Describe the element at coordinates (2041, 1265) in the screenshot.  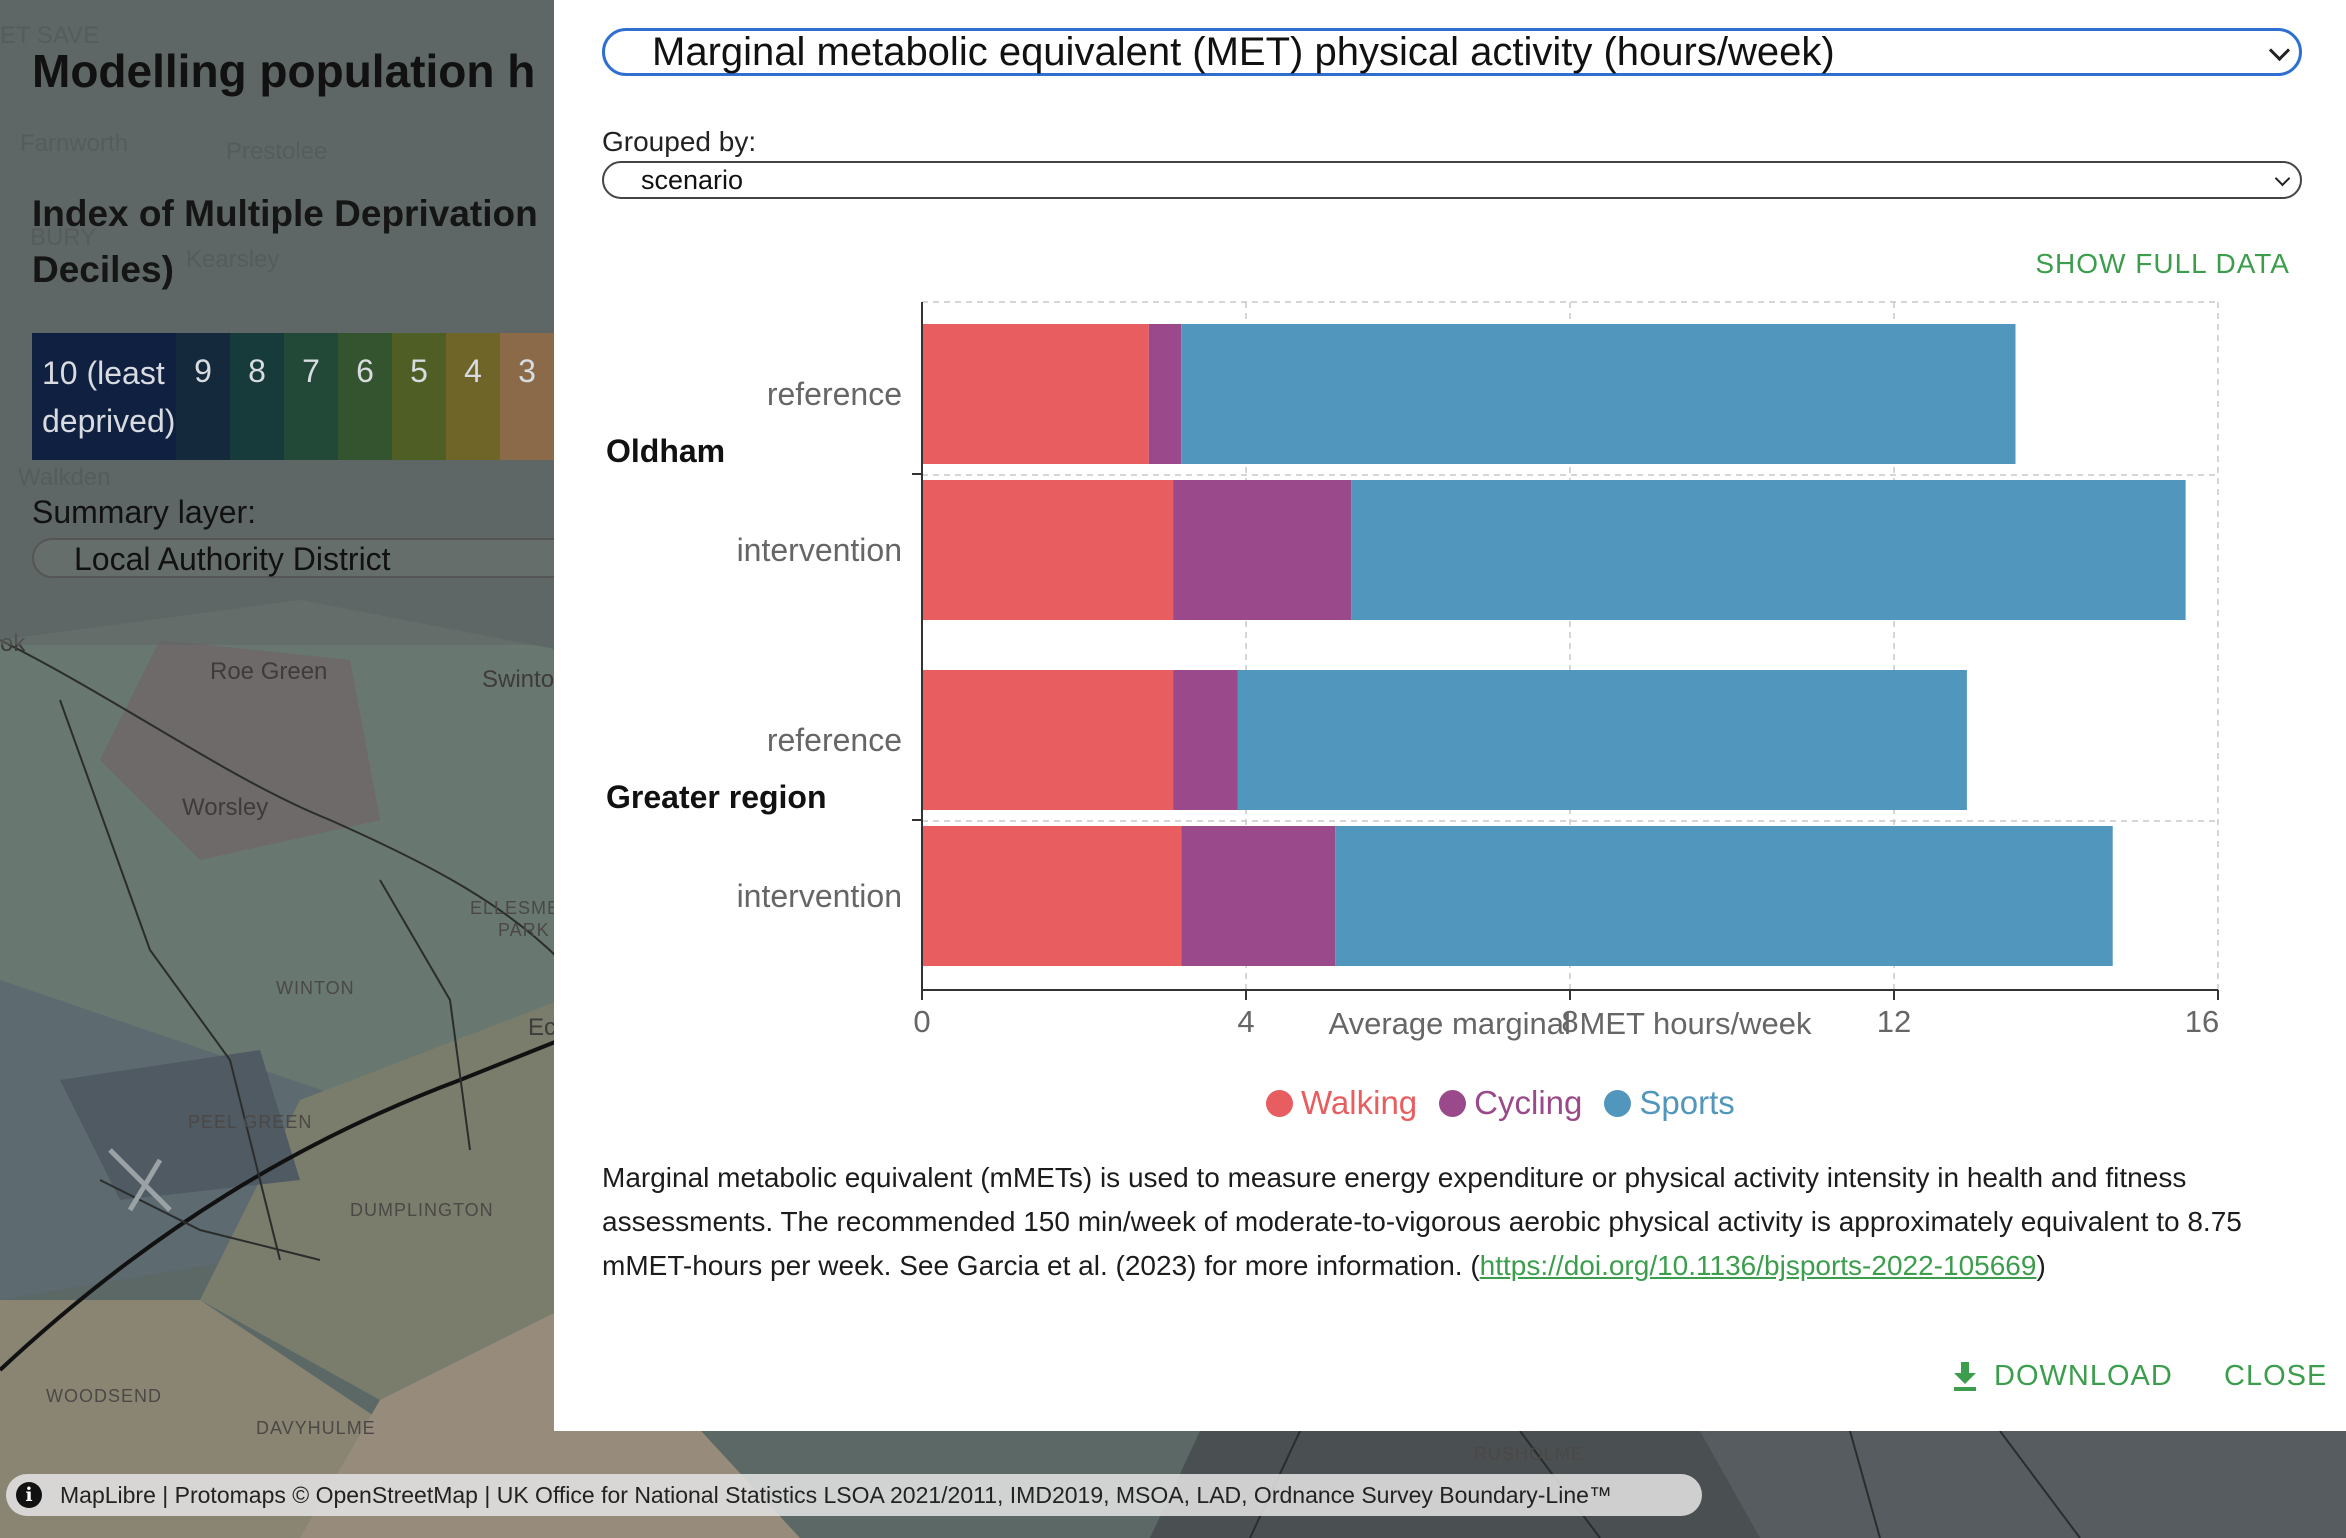
I see `description-end: )` at that location.